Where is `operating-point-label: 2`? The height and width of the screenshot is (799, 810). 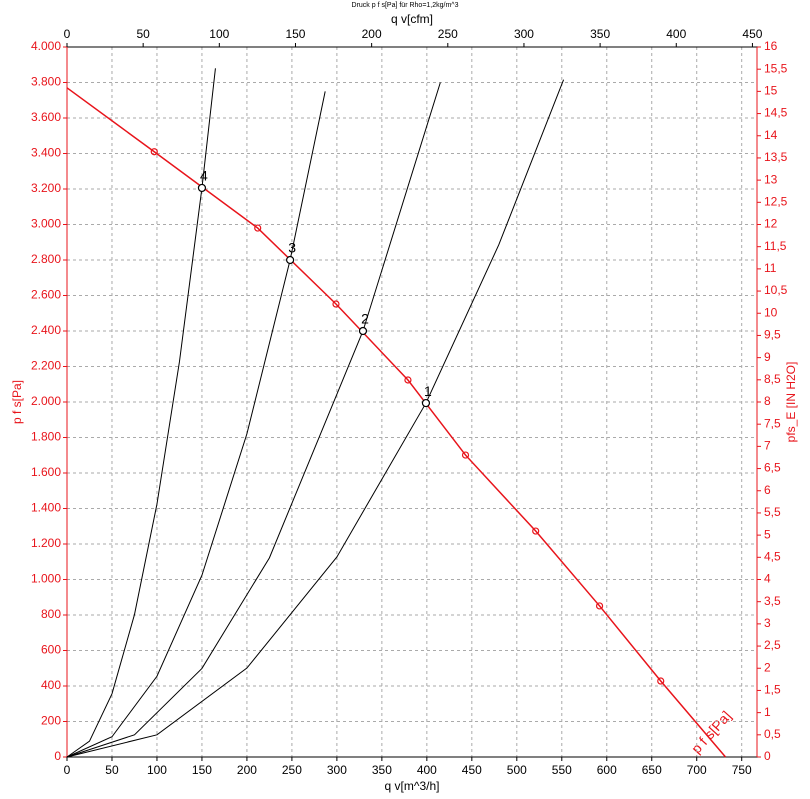
operating-point-label: 2 is located at coordinates (365, 319).